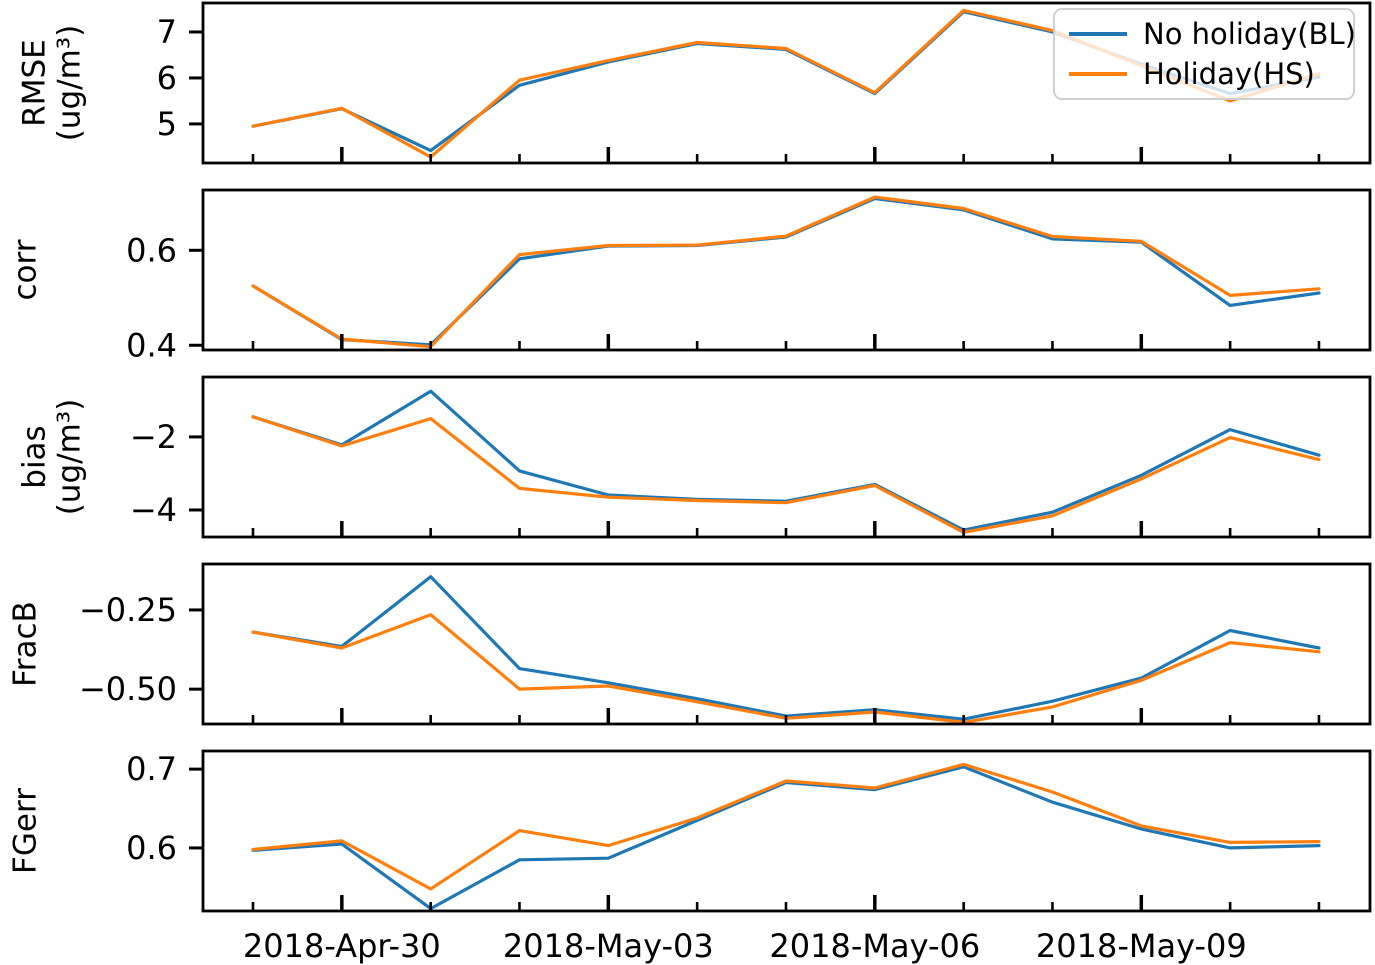 The height and width of the screenshot is (965, 1375). I want to click on ylabel-fracb: FracB, so click(25, 644).